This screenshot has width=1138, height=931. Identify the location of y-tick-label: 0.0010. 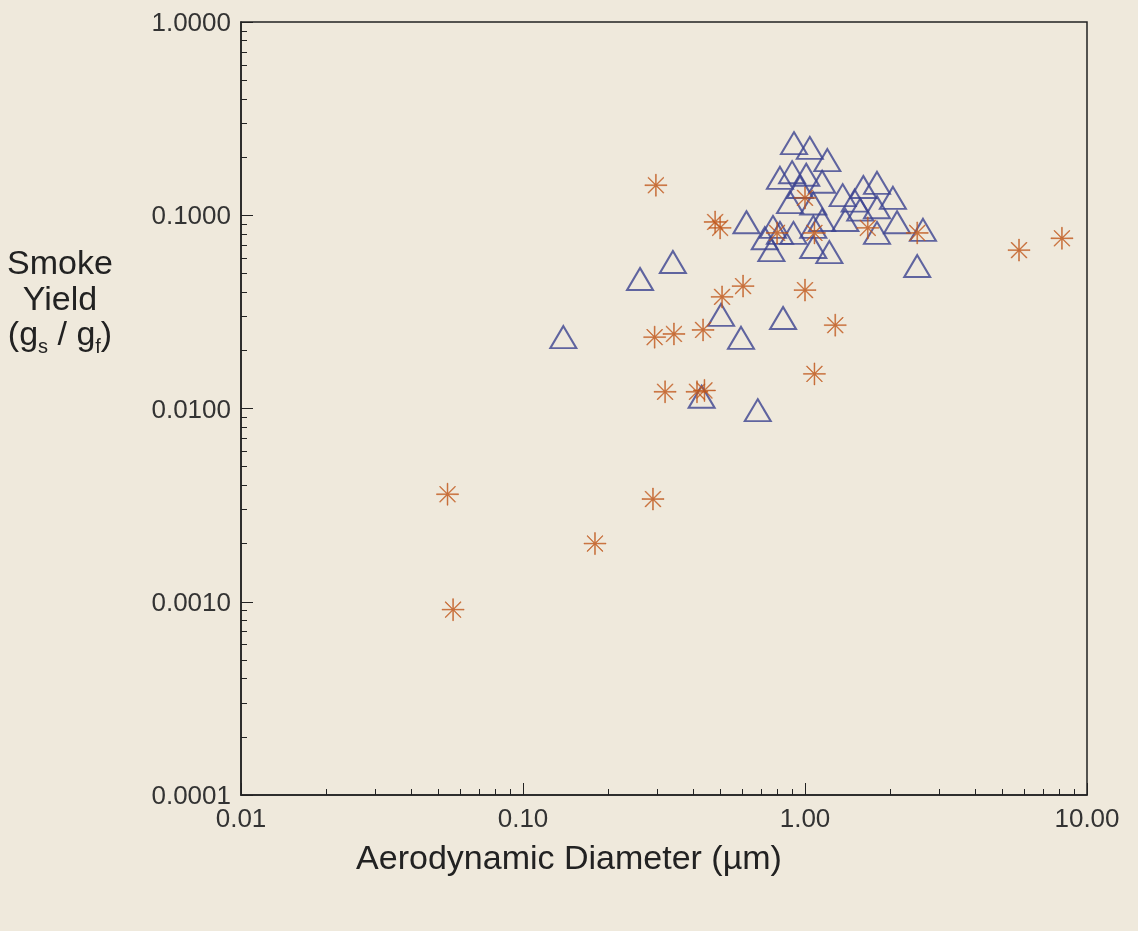
(191, 601).